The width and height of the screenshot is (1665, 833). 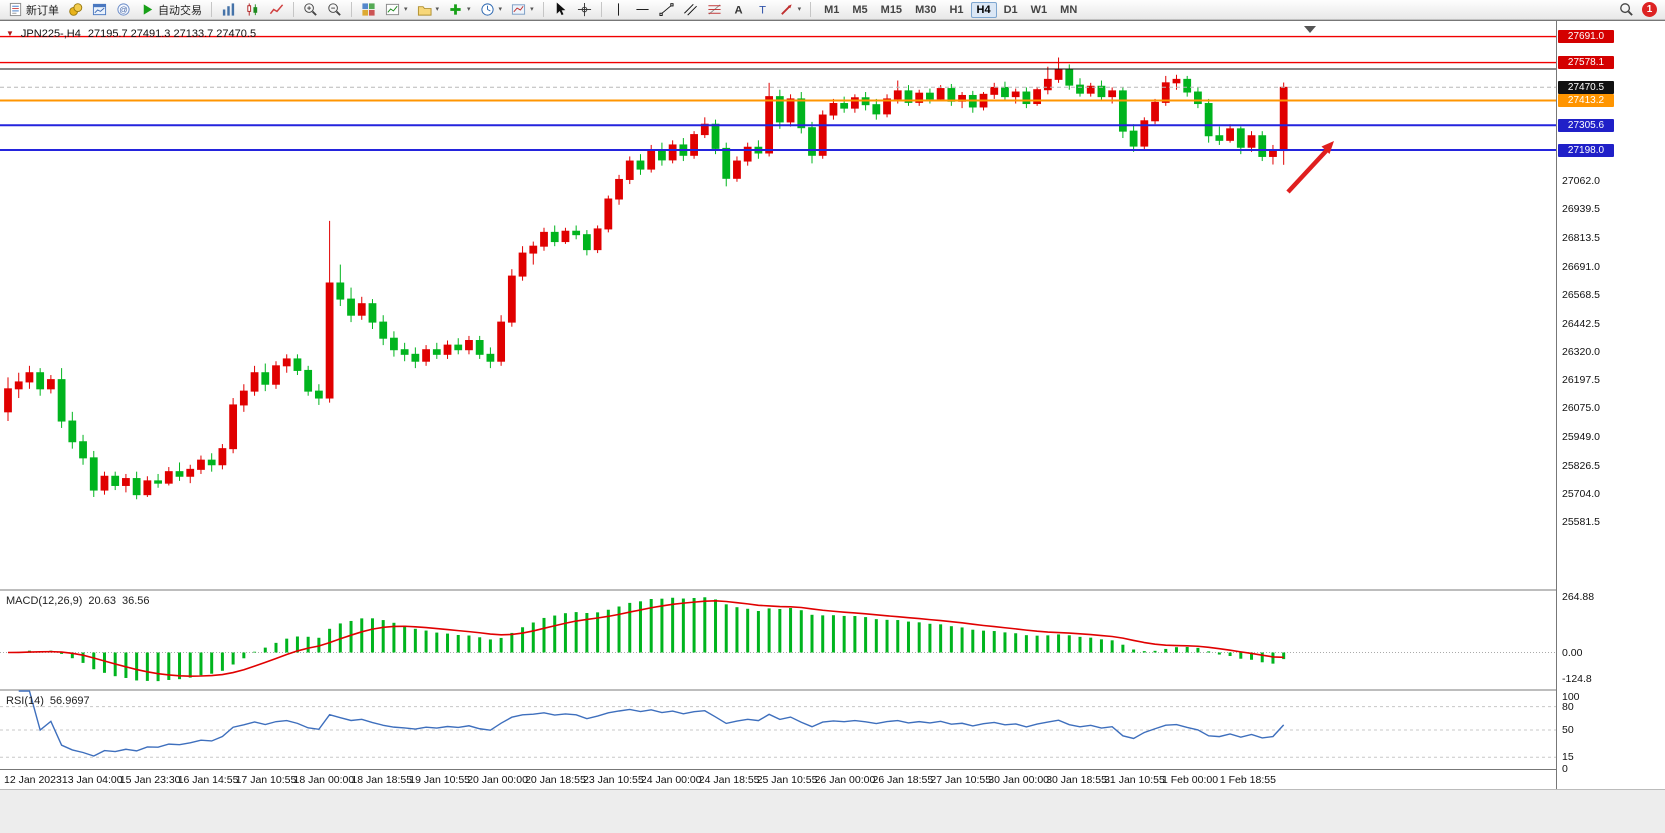 I want to click on time-axis-label: 31 Jan 10:55, so click(x=1134, y=780).